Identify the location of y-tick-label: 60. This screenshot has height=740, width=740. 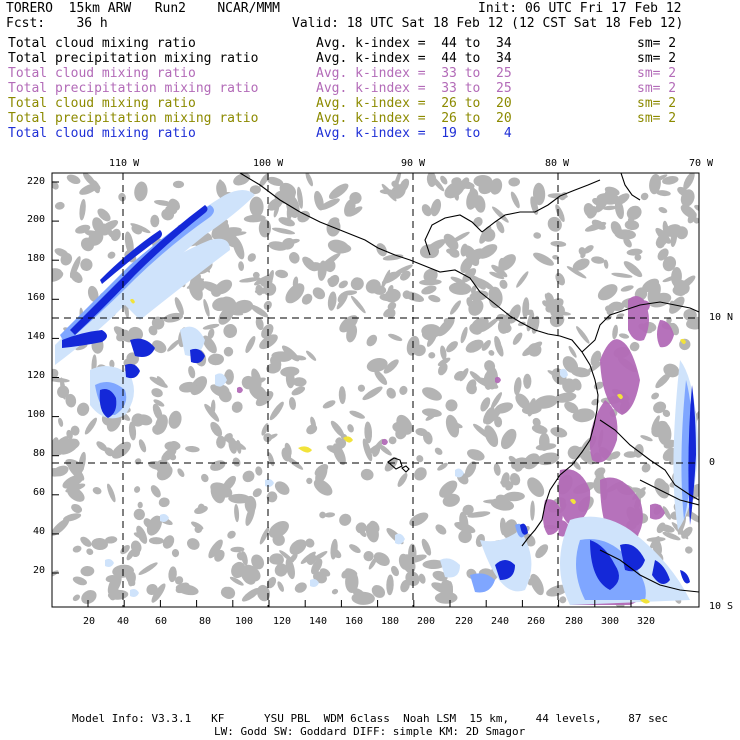
(39, 492).